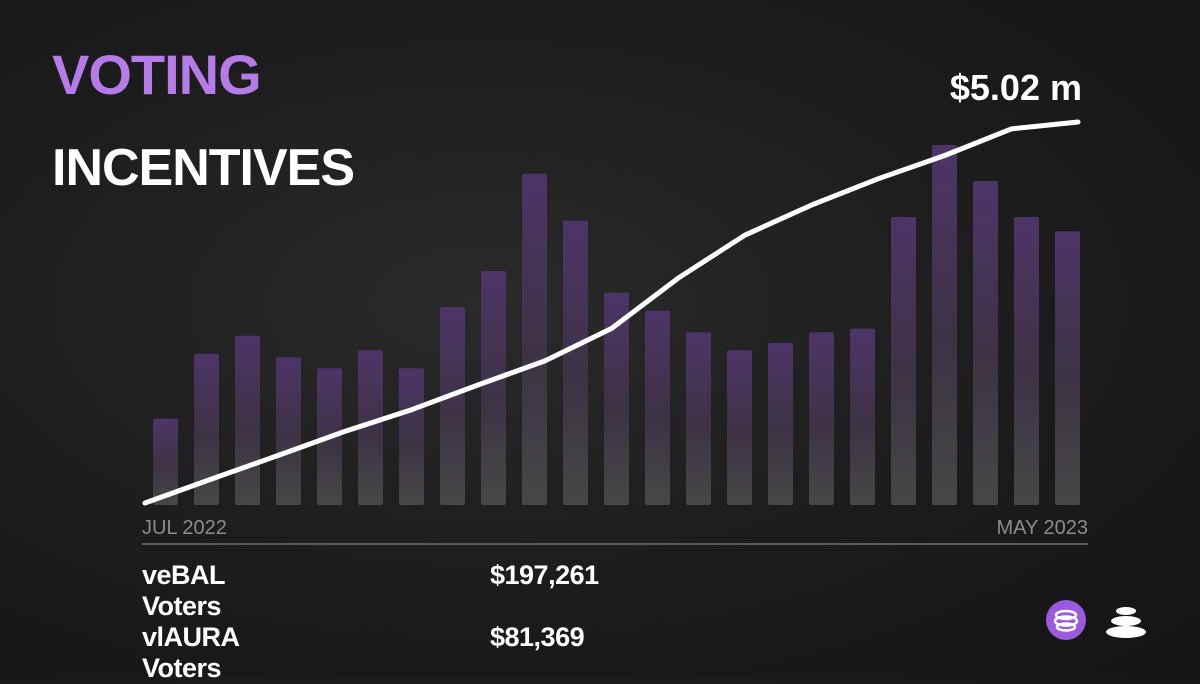  Describe the element at coordinates (203, 168) in the screenshot. I see `title-line-2: INCENTIVES` at that location.